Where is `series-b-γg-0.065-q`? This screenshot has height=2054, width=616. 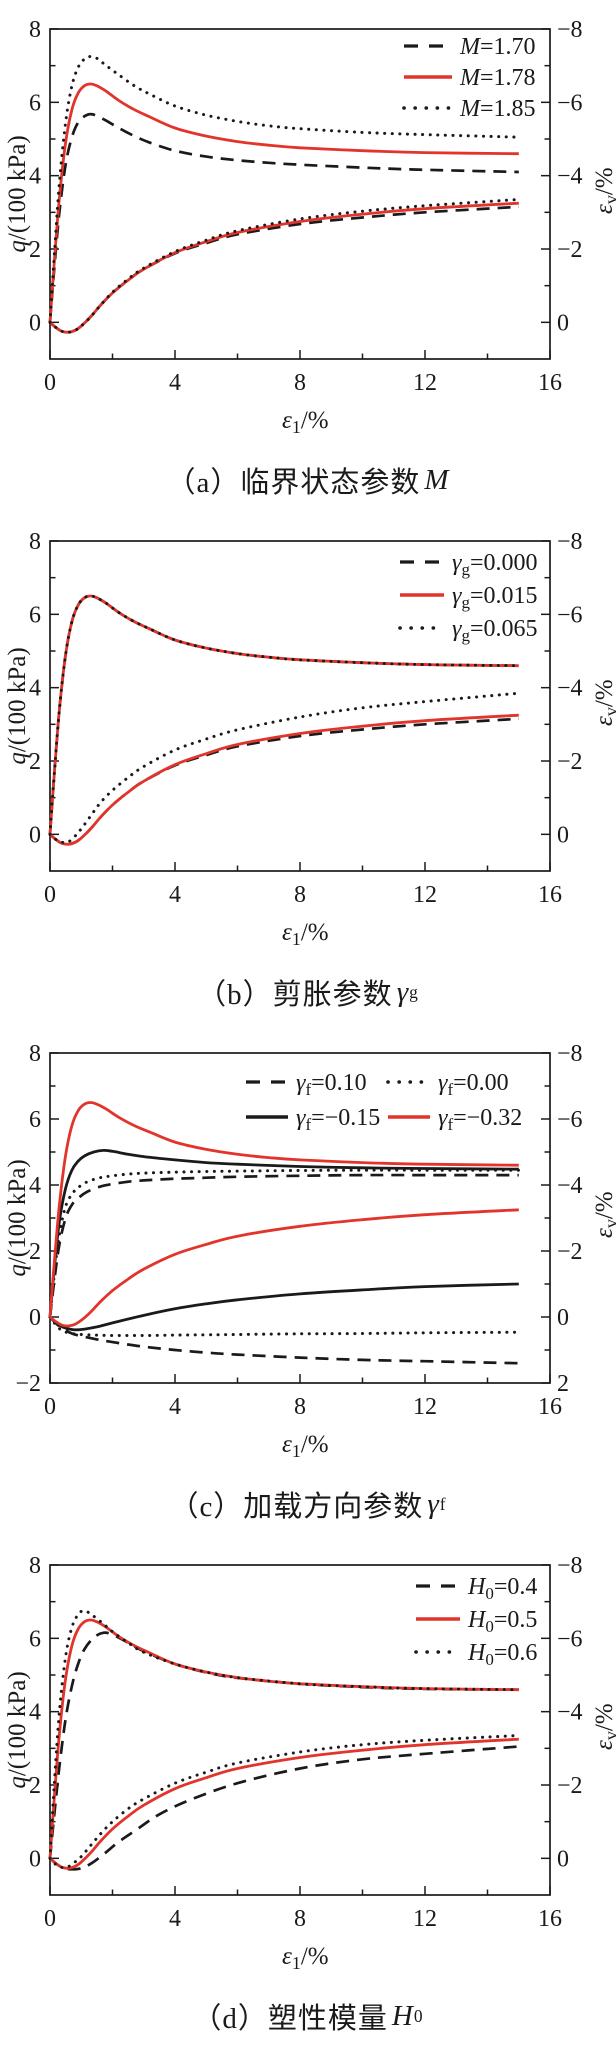
series-b-γg-0.065-q is located at coordinates (284, 715).